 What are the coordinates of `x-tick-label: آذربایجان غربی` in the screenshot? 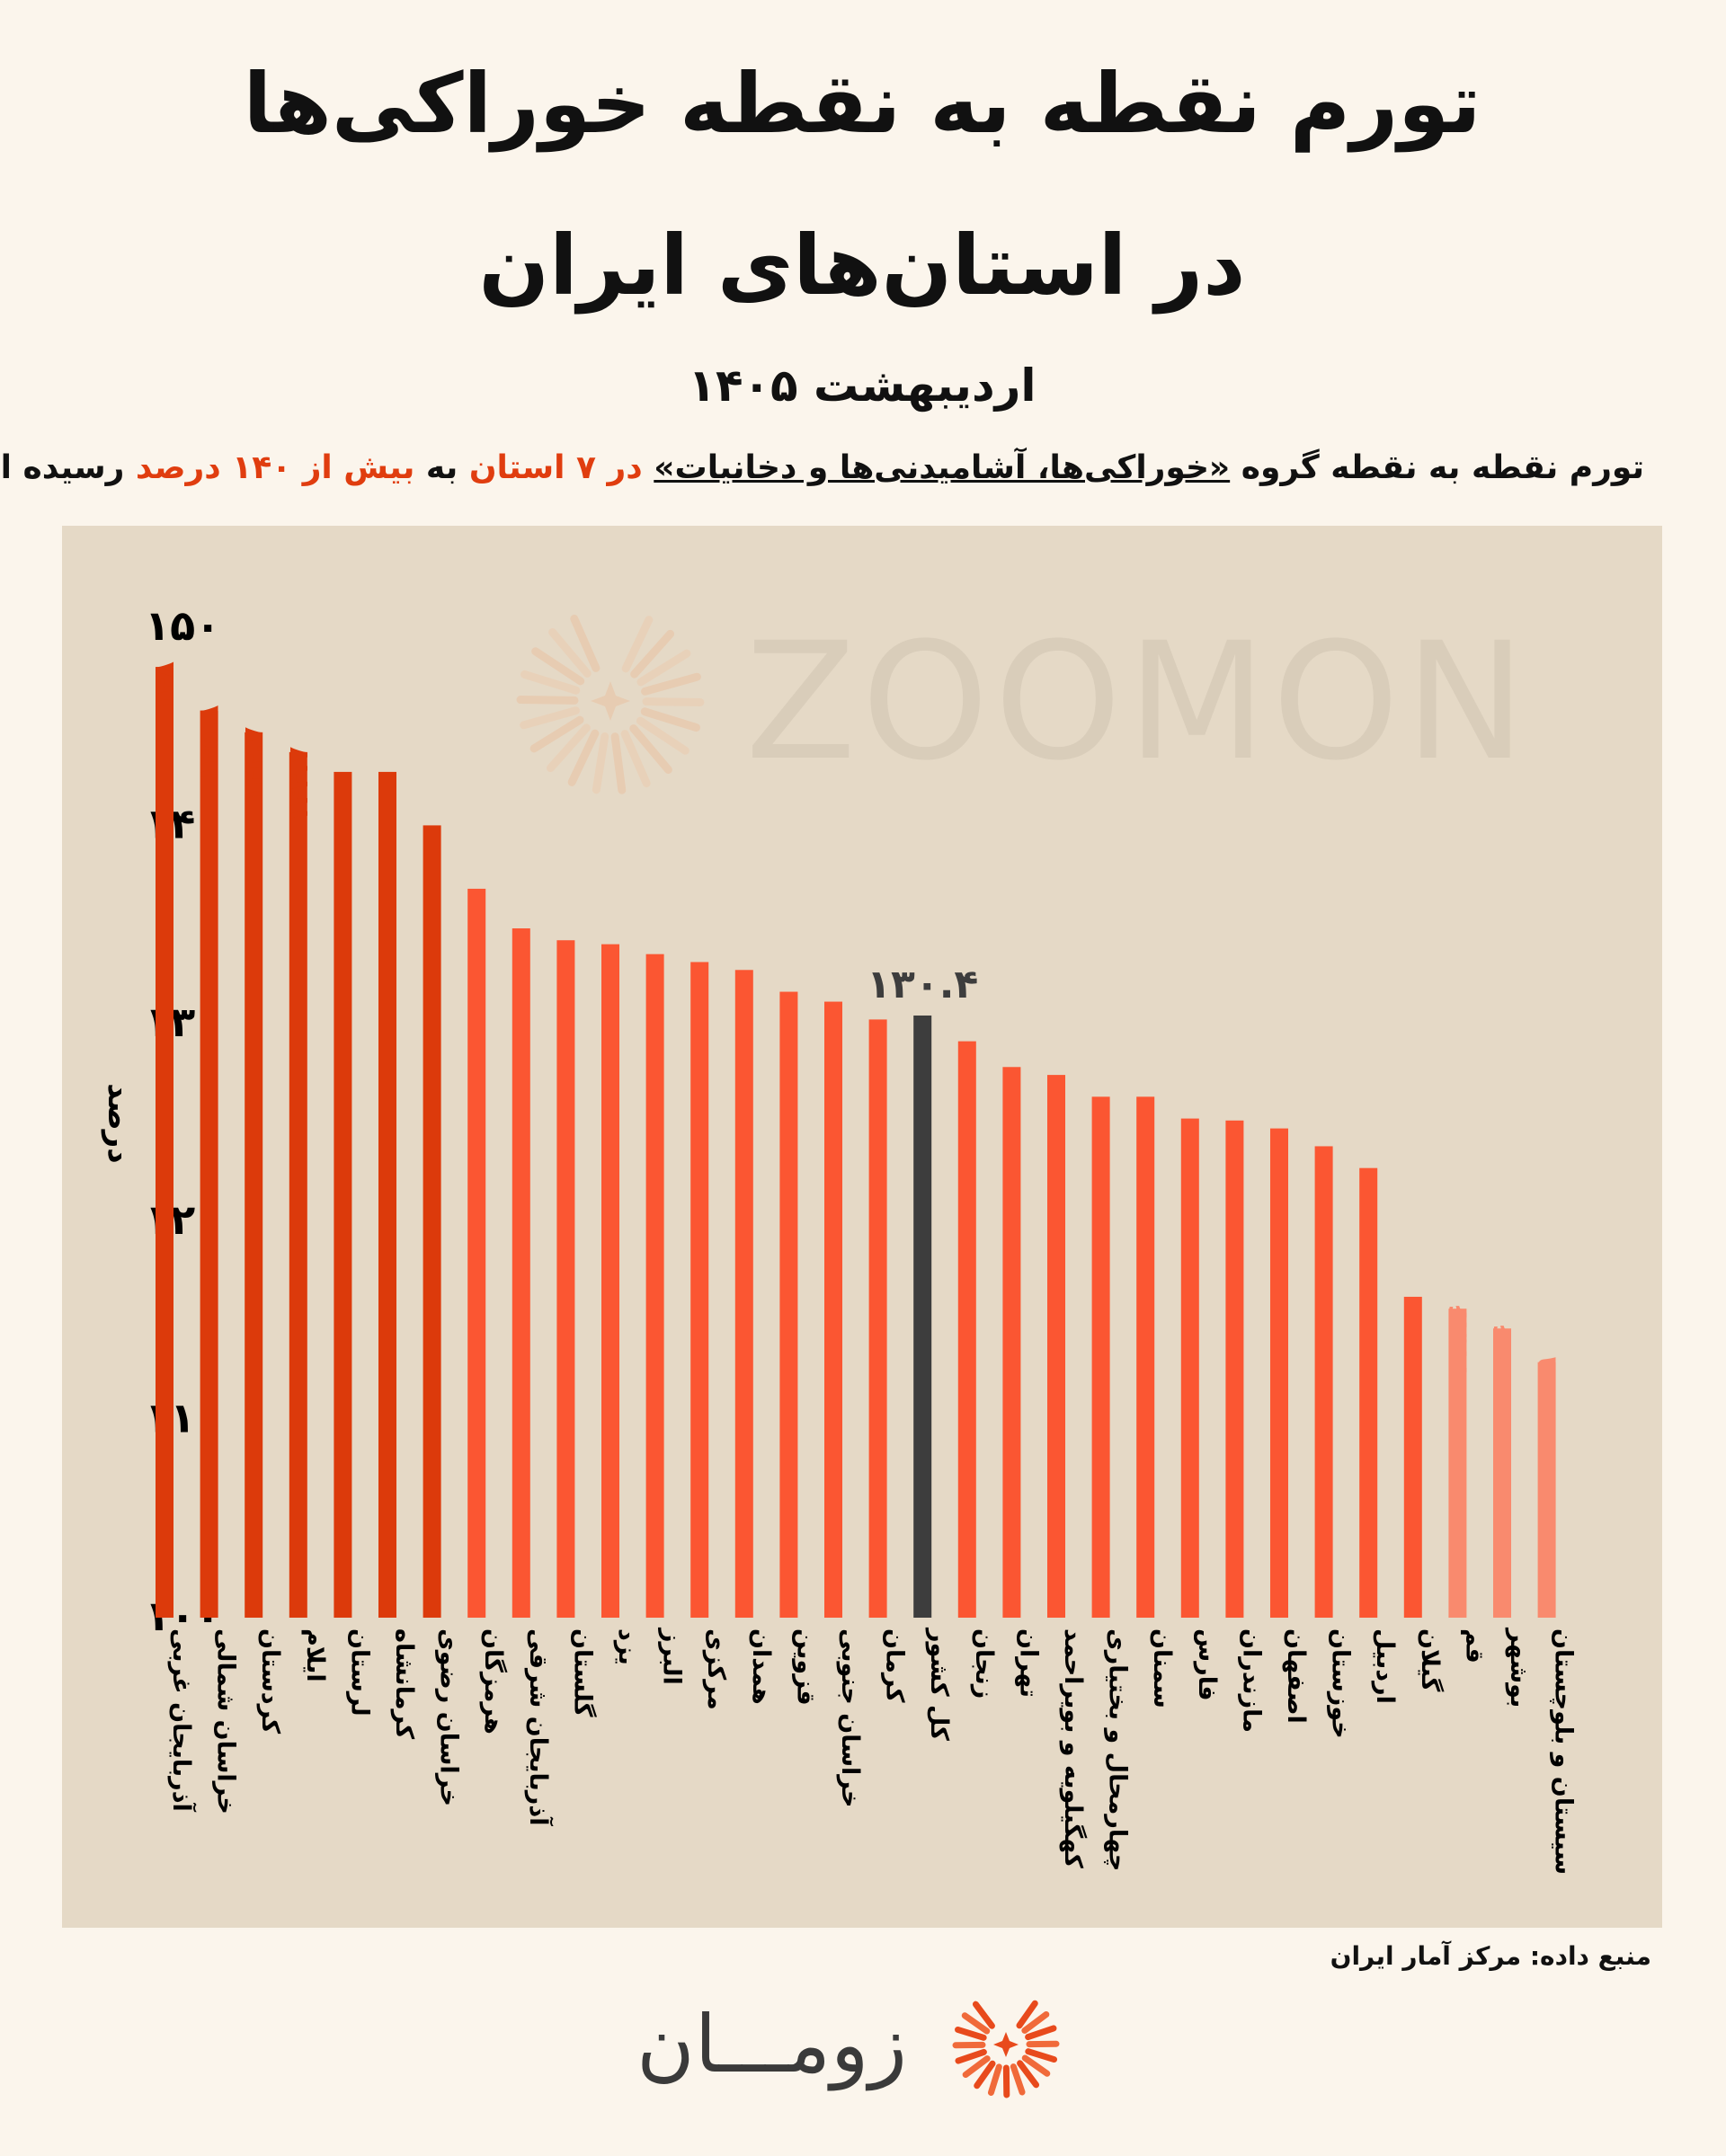 It's located at (183, 1721).